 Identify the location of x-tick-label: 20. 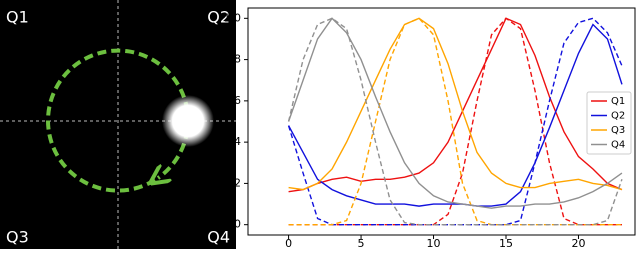
(578, 243).